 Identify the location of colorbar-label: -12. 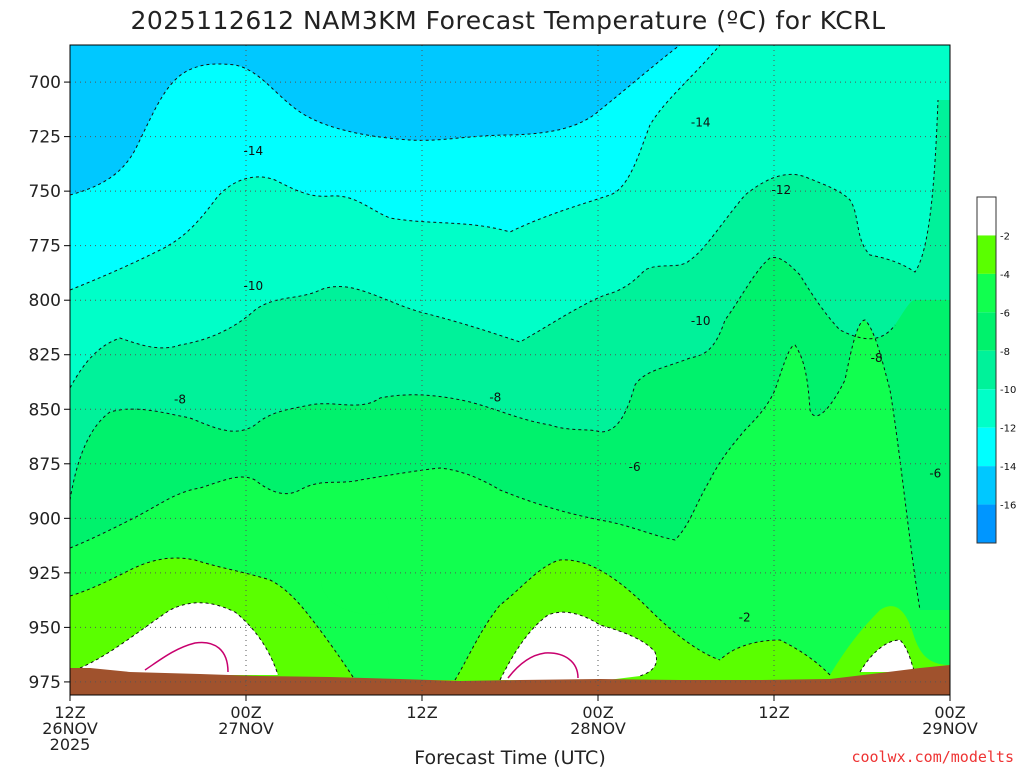
(1008, 429).